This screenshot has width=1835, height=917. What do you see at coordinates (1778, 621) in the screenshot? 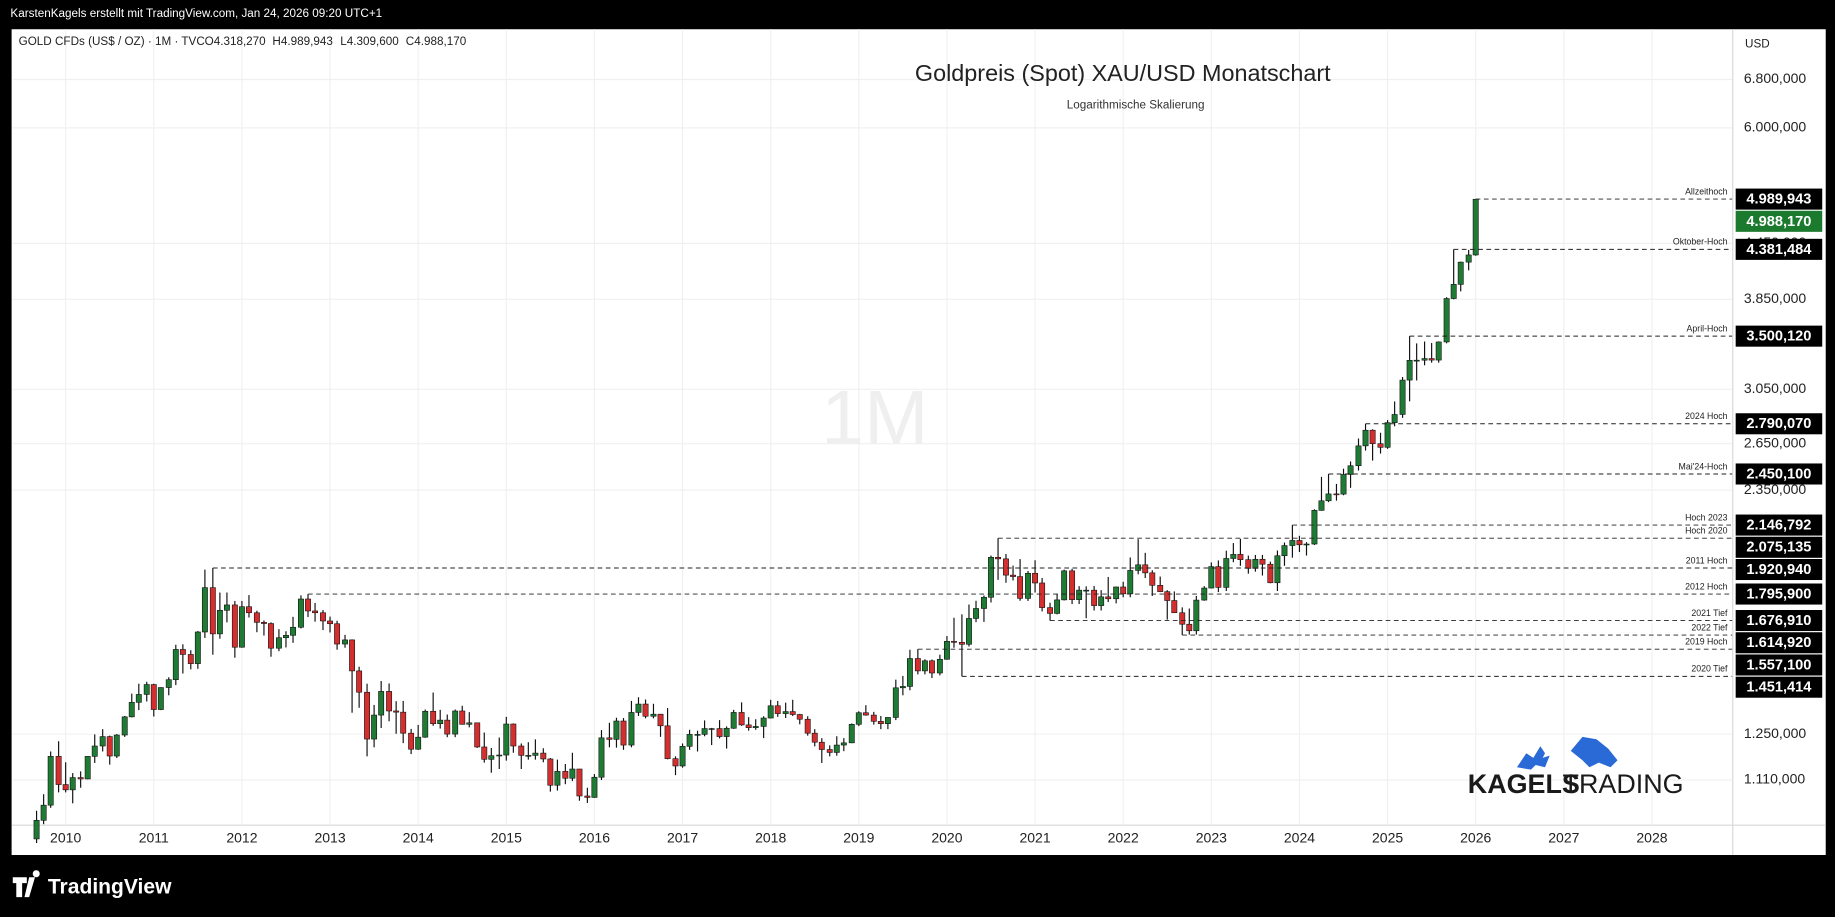
I see `price-box-label: 1.676,910` at bounding box center [1778, 621].